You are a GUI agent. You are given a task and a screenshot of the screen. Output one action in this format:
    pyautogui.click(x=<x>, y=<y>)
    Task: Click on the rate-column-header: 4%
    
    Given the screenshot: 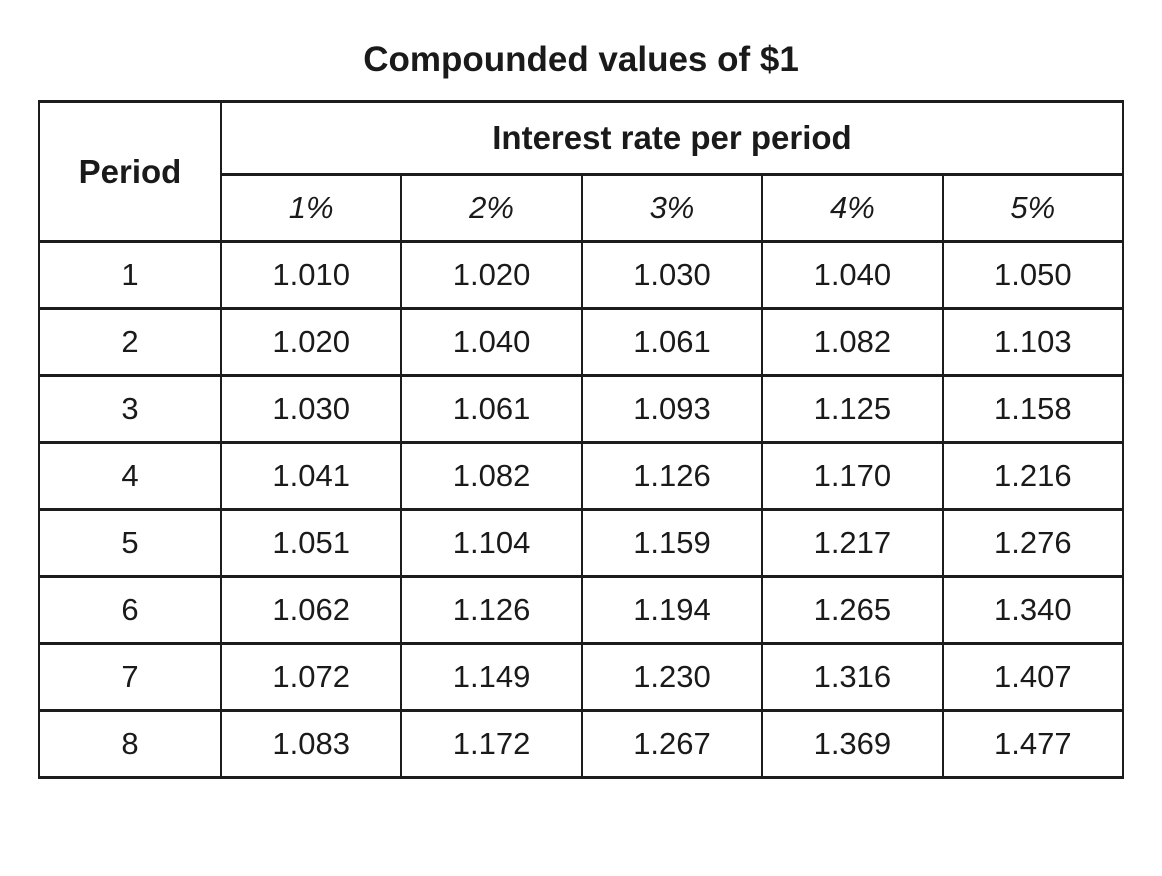 What is the action you would take?
    pyautogui.click(x=852, y=208)
    